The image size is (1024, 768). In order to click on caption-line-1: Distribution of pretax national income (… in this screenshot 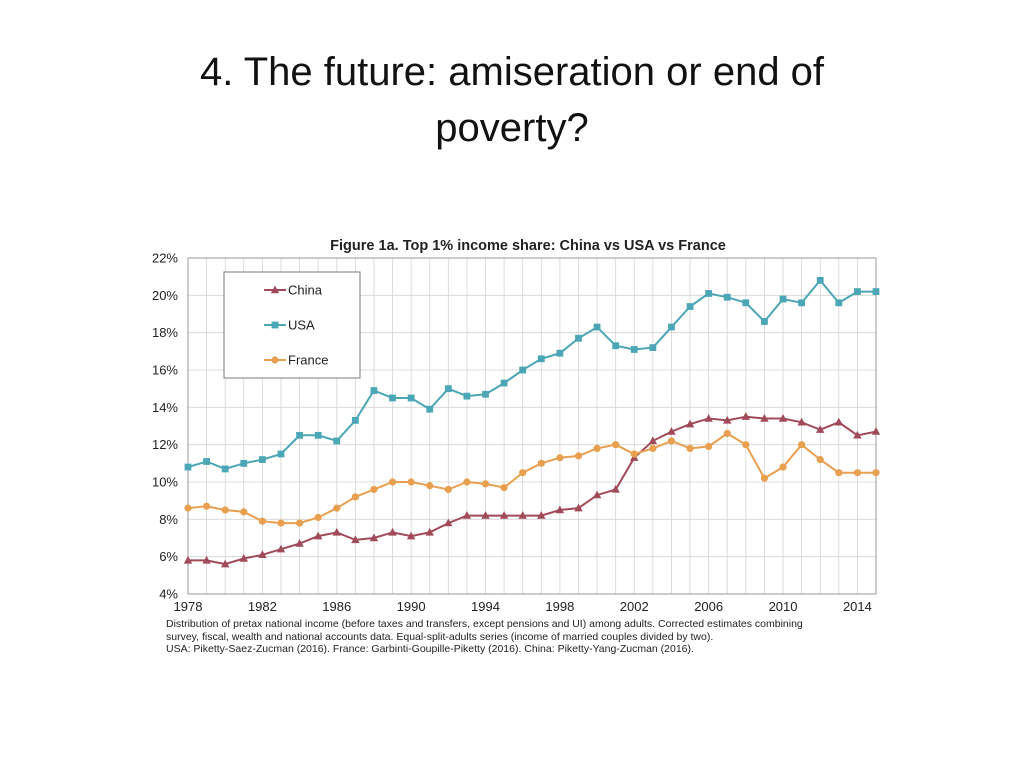, I will do `click(484, 624)`.